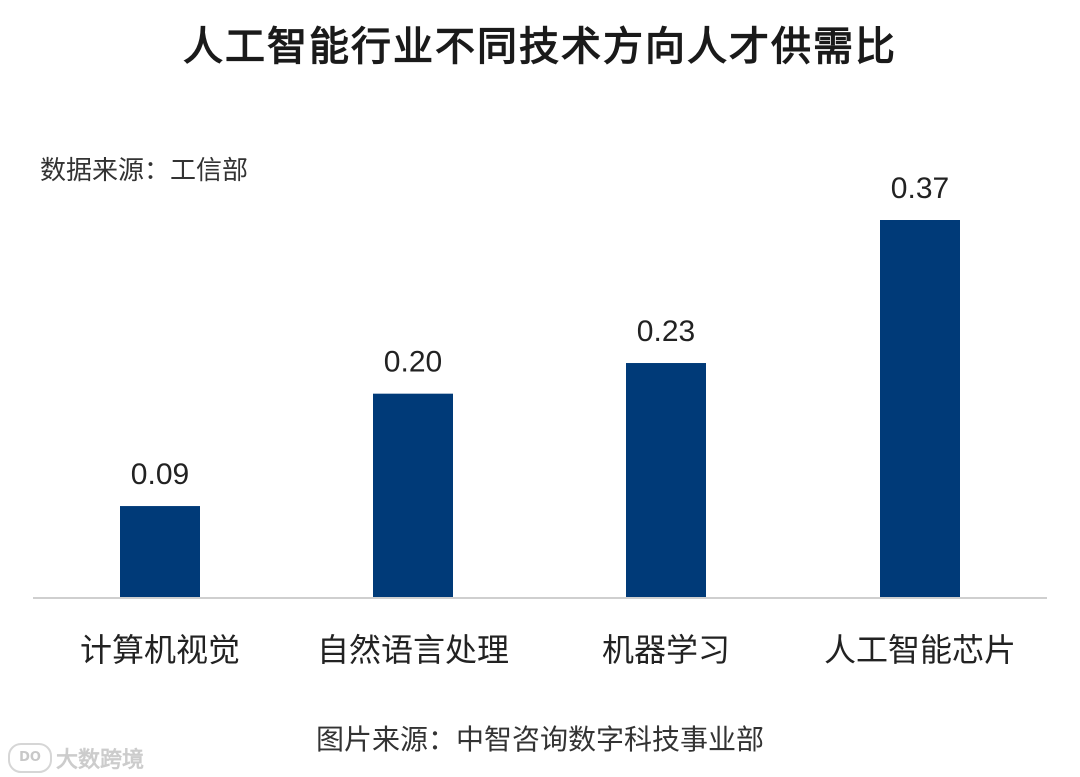 The image size is (1080, 777). Describe the element at coordinates (30, 758) in the screenshot. I see `watermark-logo-icon: DO` at that location.